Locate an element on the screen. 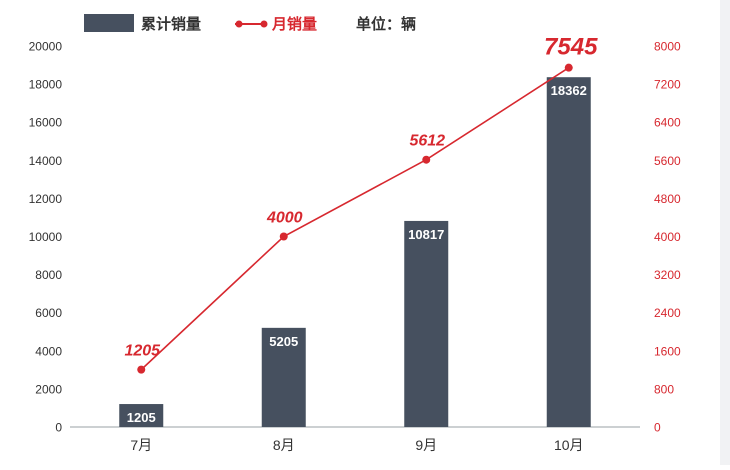  y-left-tick-label: 8000 is located at coordinates (48, 275).